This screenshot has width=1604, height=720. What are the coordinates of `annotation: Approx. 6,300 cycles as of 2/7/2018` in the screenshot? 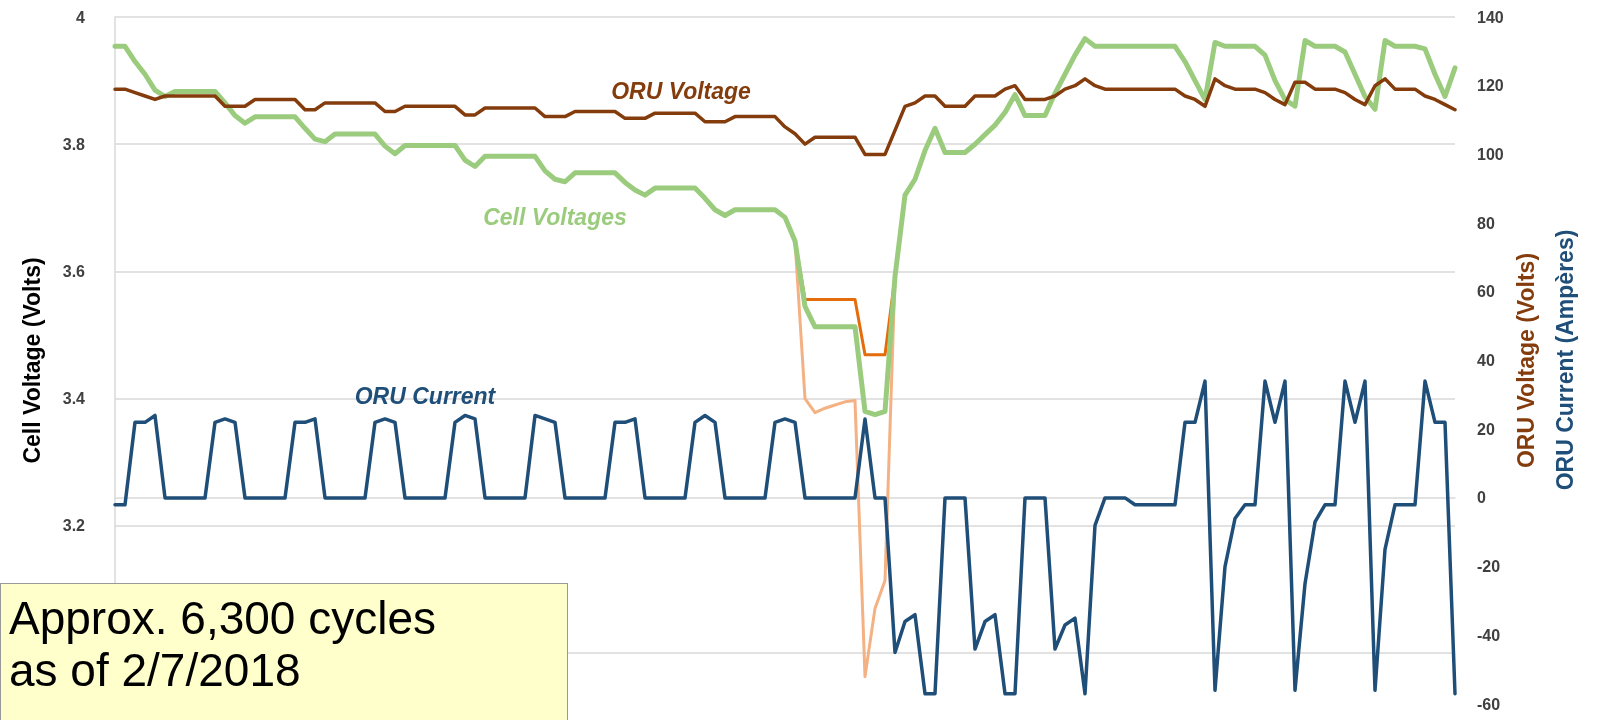 It's located at (284, 651).